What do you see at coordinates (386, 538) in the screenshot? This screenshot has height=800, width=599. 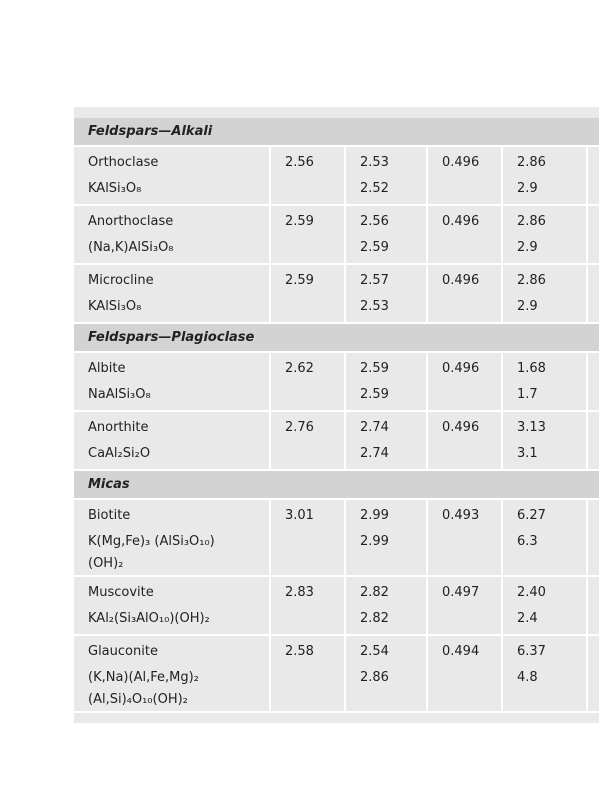 I see `value-cell: 2.99 2.99` at bounding box center [386, 538].